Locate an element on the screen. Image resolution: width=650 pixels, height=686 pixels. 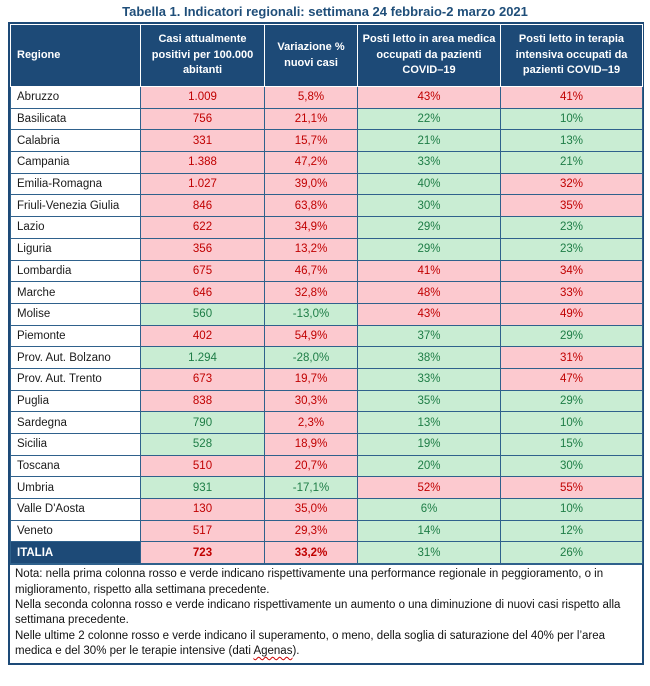
value-cell: 54,9% is located at coordinates (311, 336).